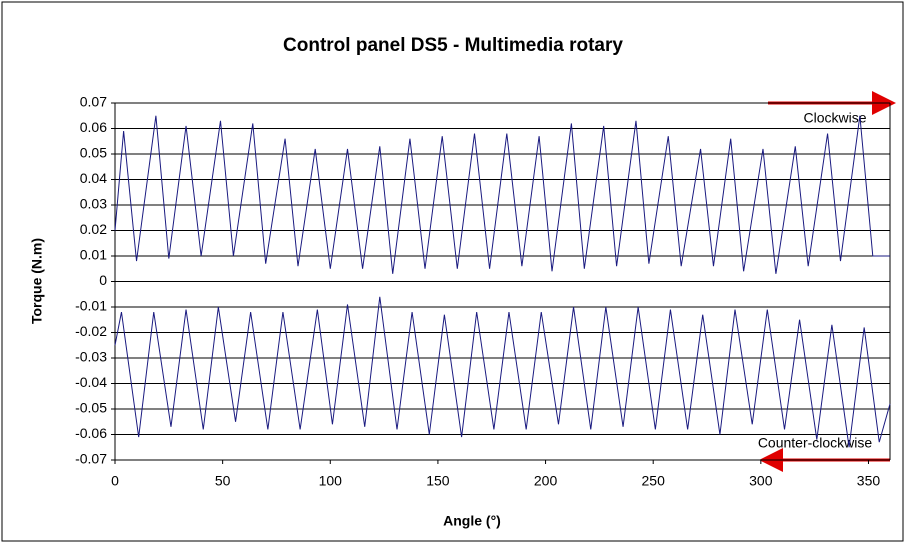 The height and width of the screenshot is (549, 906). What do you see at coordinates (91, 331) in the screenshot?
I see `y-tick-label: -0.02` at bounding box center [91, 331].